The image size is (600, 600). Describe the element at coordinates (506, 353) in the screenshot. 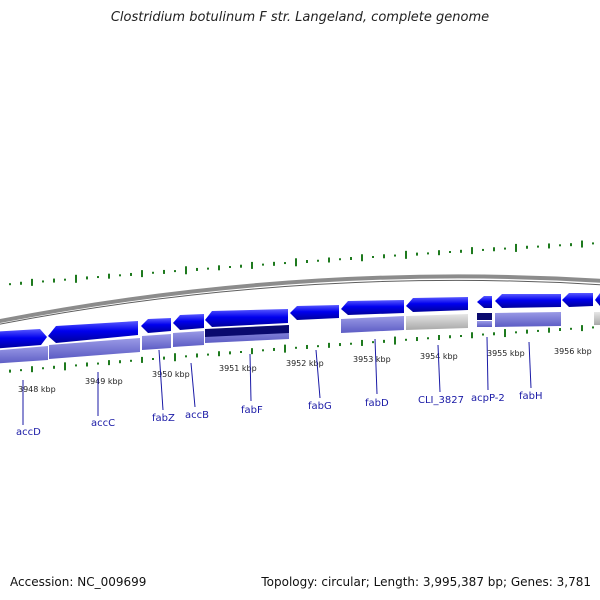

I see `scale-label: 3955 kbp` at that location.